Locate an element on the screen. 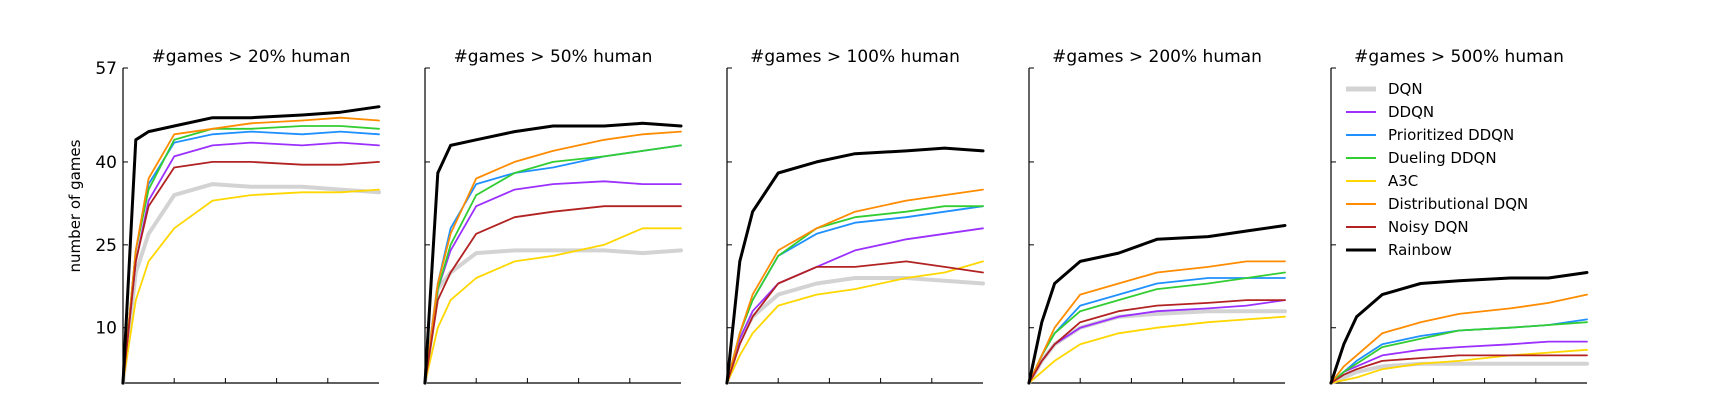  y-axis-label: number of games is located at coordinates (75, 205).